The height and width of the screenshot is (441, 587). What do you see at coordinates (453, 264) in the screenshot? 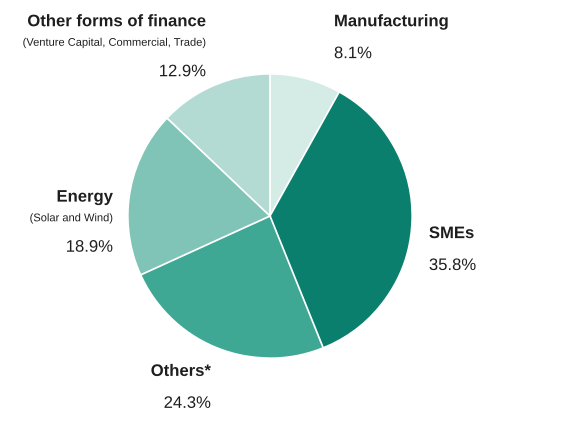
I see `data-label: 35.8%` at bounding box center [453, 264].